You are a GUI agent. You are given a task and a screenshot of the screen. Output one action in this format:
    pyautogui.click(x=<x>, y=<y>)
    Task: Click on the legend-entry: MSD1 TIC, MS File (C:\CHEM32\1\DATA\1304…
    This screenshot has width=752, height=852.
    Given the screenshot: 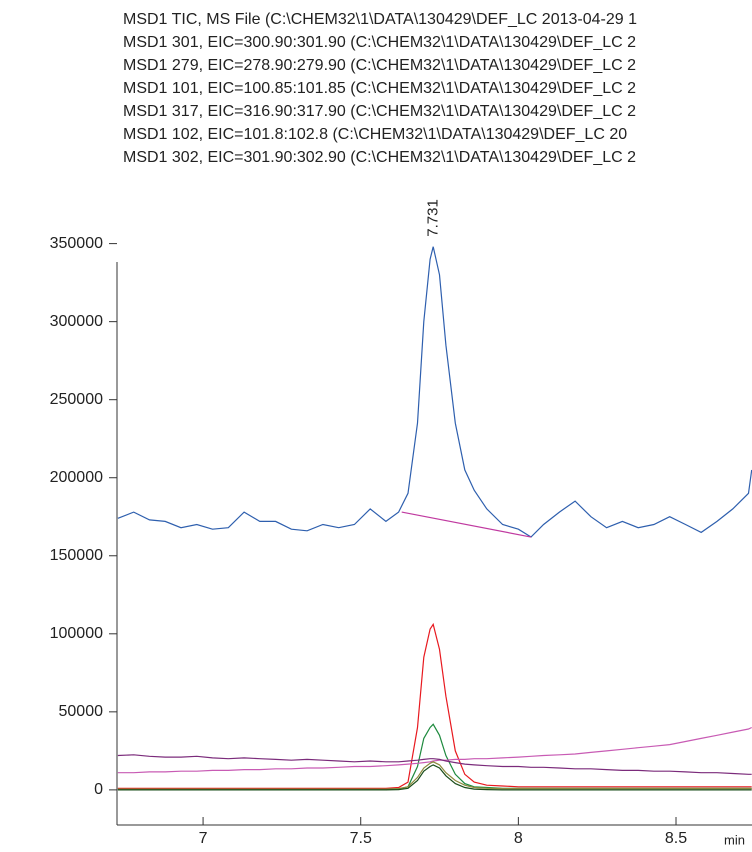 What is the action you would take?
    pyautogui.click(x=380, y=19)
    